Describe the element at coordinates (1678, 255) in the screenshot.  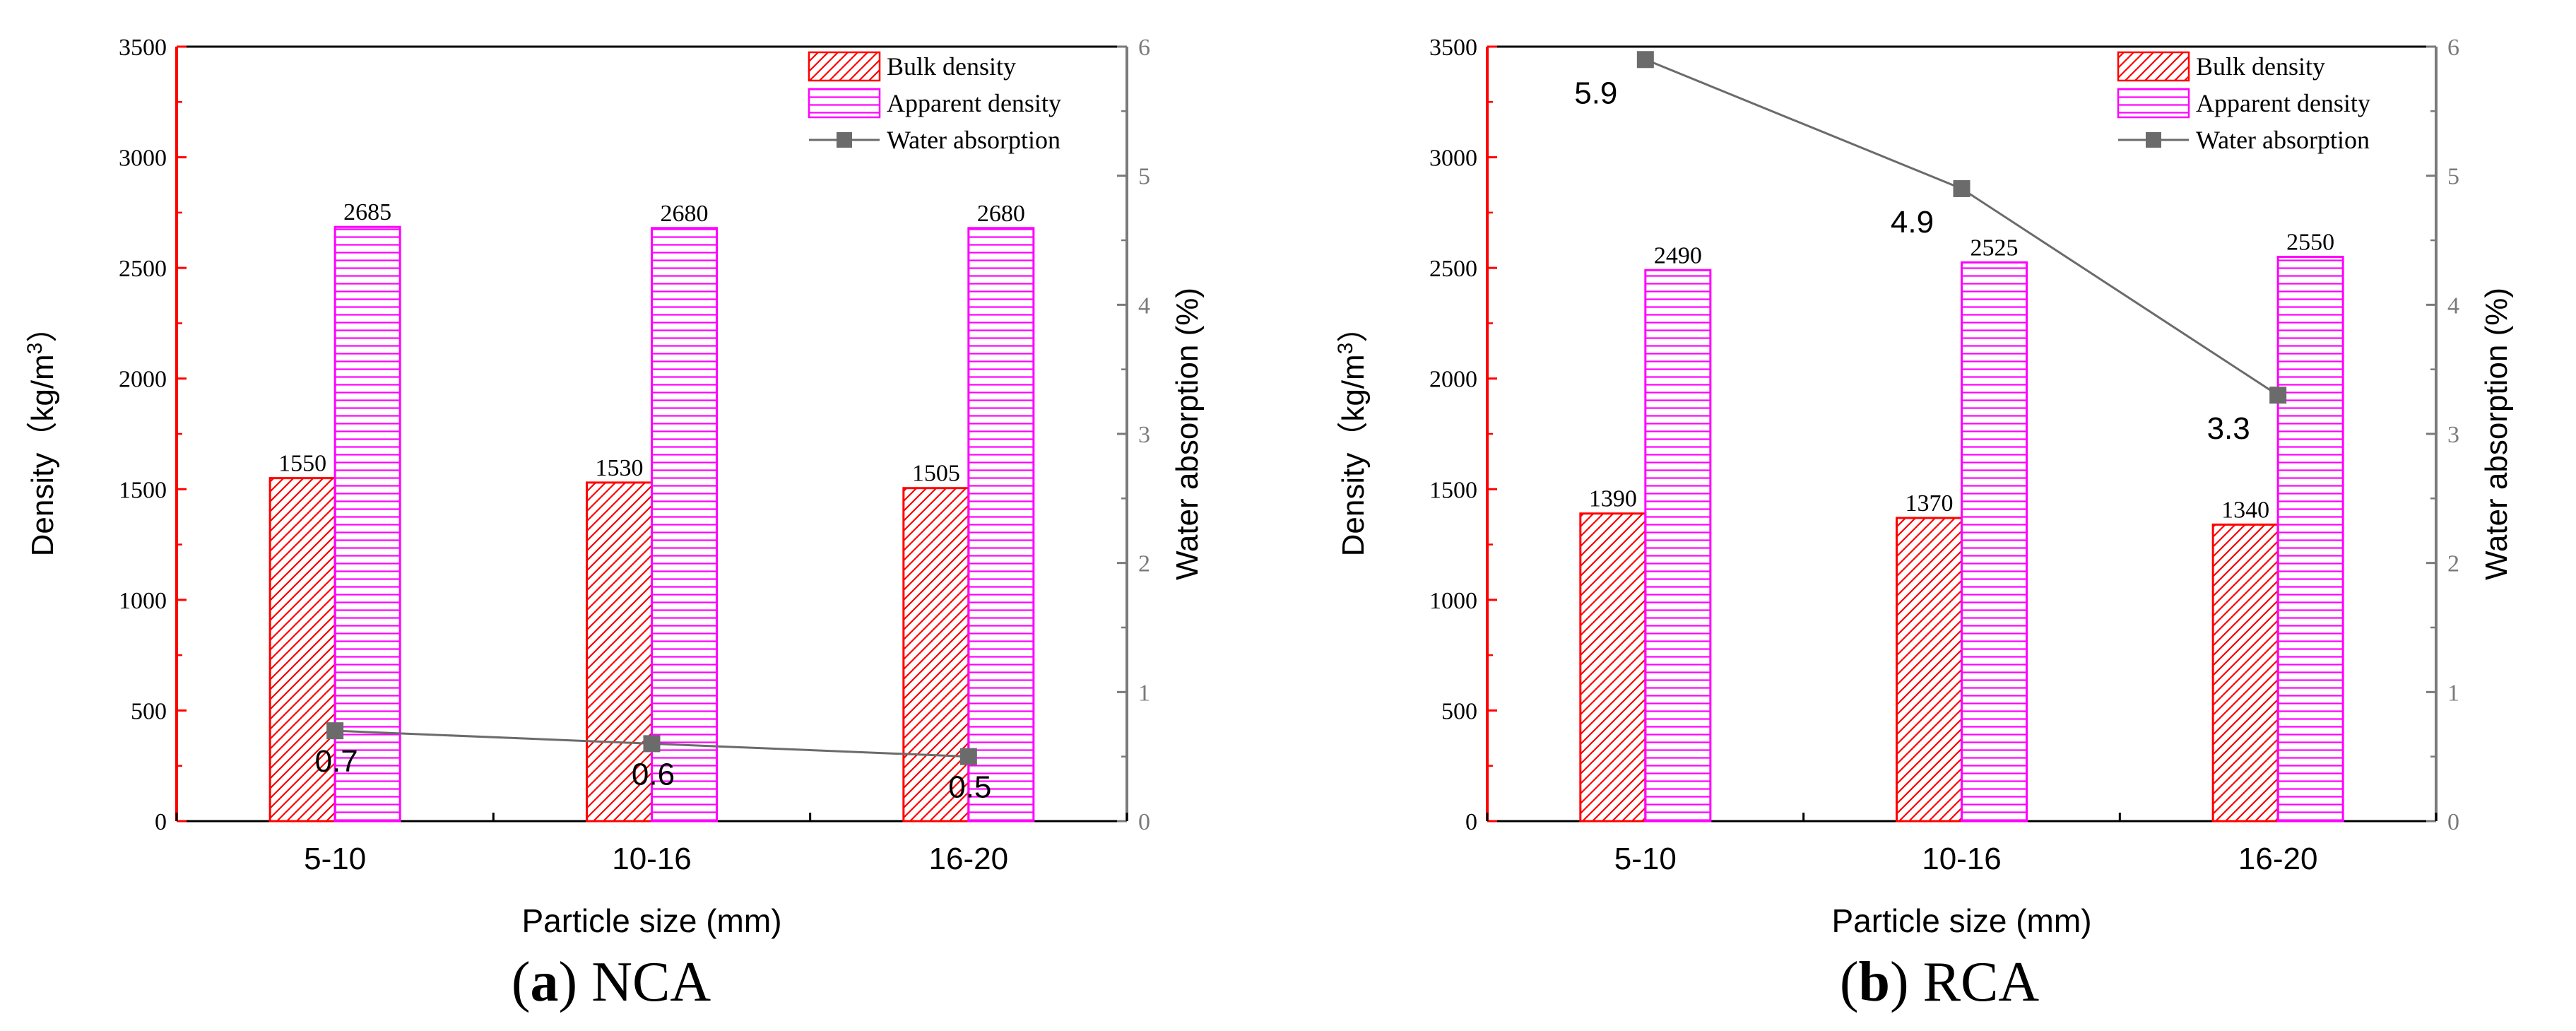
I see `apparent-density-value-label: 2490` at that location.